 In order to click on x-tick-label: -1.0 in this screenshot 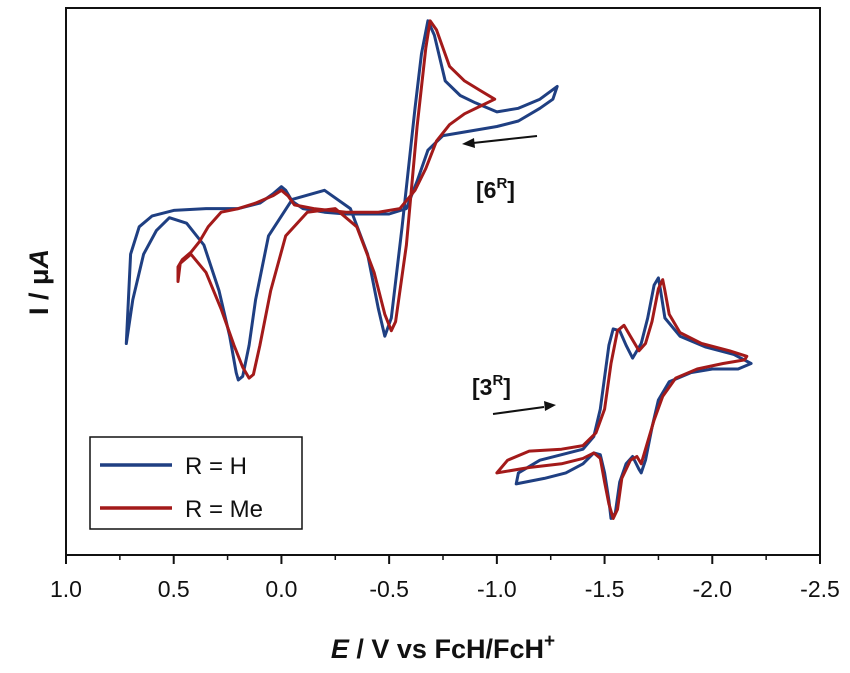, I will do `click(497, 589)`.